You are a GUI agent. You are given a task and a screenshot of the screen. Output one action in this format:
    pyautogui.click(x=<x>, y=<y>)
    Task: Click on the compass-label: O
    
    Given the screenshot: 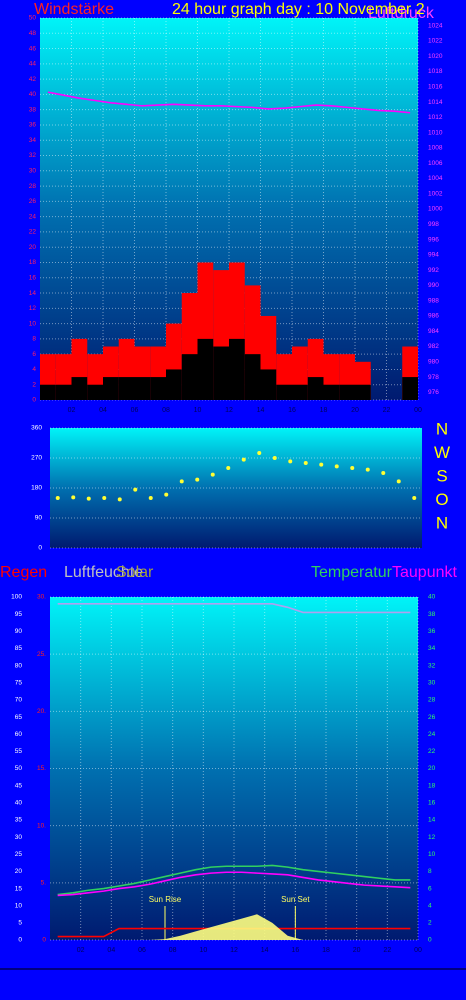 What is the action you would take?
    pyautogui.click(x=441, y=499)
    